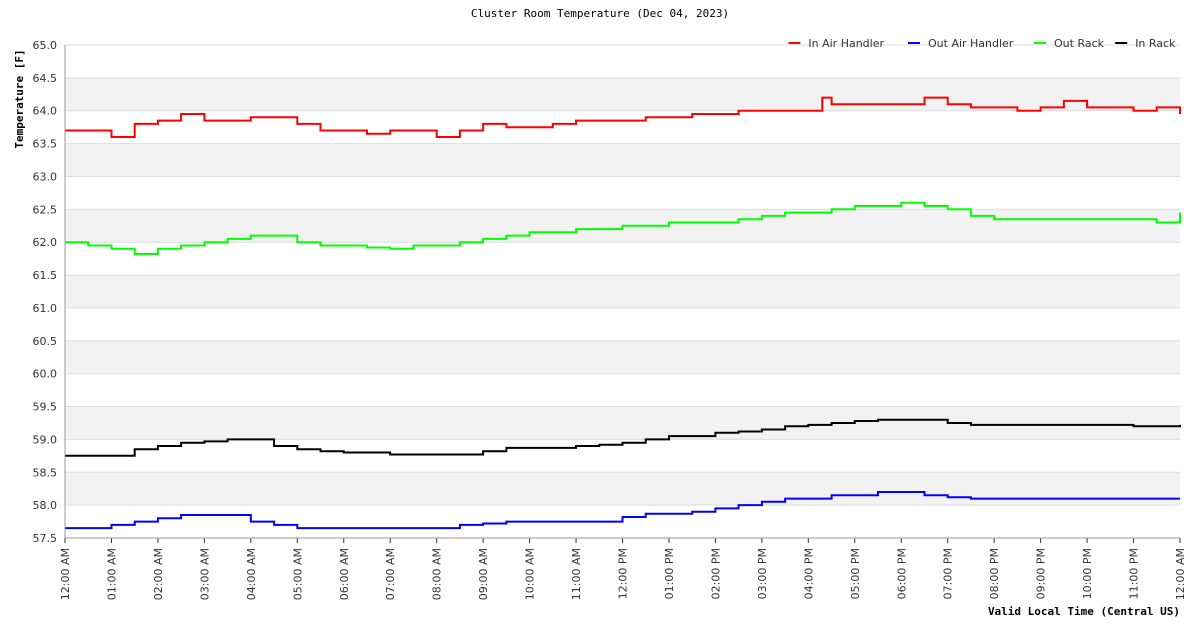  Describe the element at coordinates (623, 228) in the screenshot. I see `series-line-out-rack` at that location.